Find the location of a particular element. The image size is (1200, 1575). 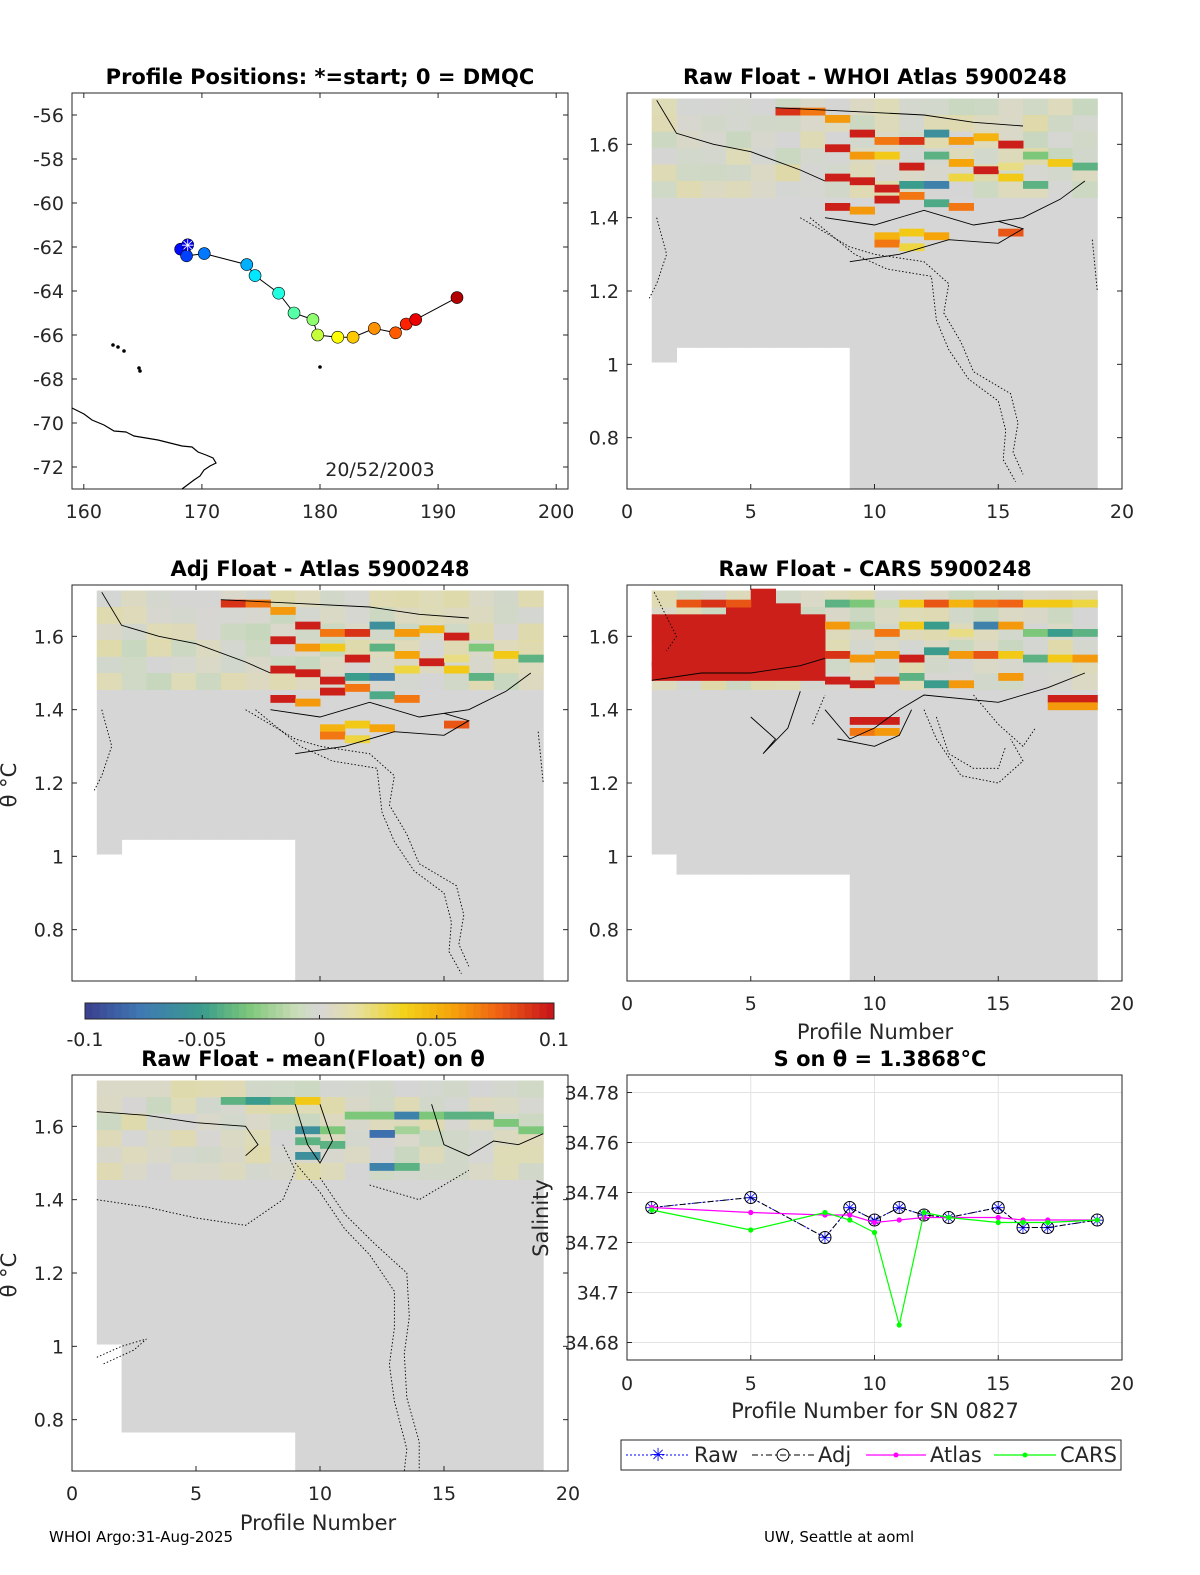

coastline-path is located at coordinates (144, 448).